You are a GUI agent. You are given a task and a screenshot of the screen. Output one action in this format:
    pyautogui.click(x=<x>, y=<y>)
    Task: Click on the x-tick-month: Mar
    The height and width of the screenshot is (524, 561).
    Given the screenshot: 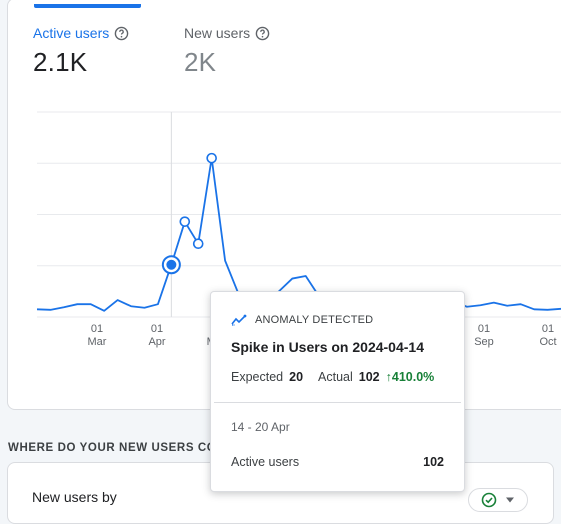 What is the action you would take?
    pyautogui.click(x=97, y=342)
    